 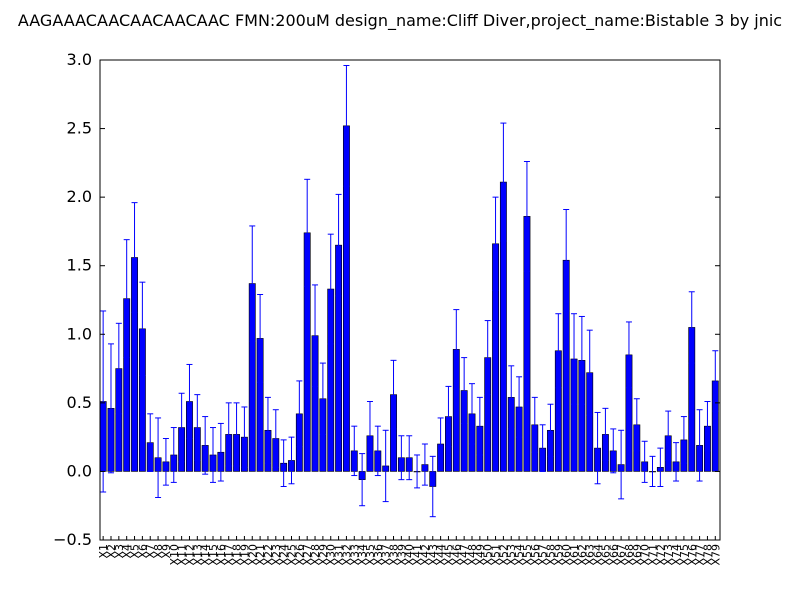 What do you see at coordinates (252, 283) in the screenshot?
I see `error-bar-X20` at bounding box center [252, 283].